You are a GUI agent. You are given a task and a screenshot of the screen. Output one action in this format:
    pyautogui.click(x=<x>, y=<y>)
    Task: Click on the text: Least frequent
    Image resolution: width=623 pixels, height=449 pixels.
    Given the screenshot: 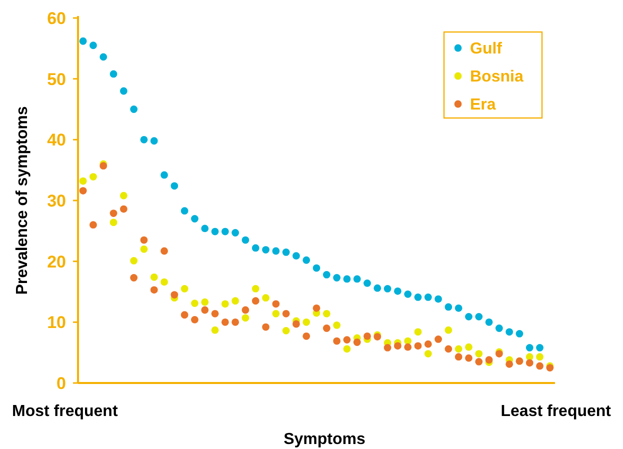 What is the action you would take?
    pyautogui.click(x=556, y=411)
    